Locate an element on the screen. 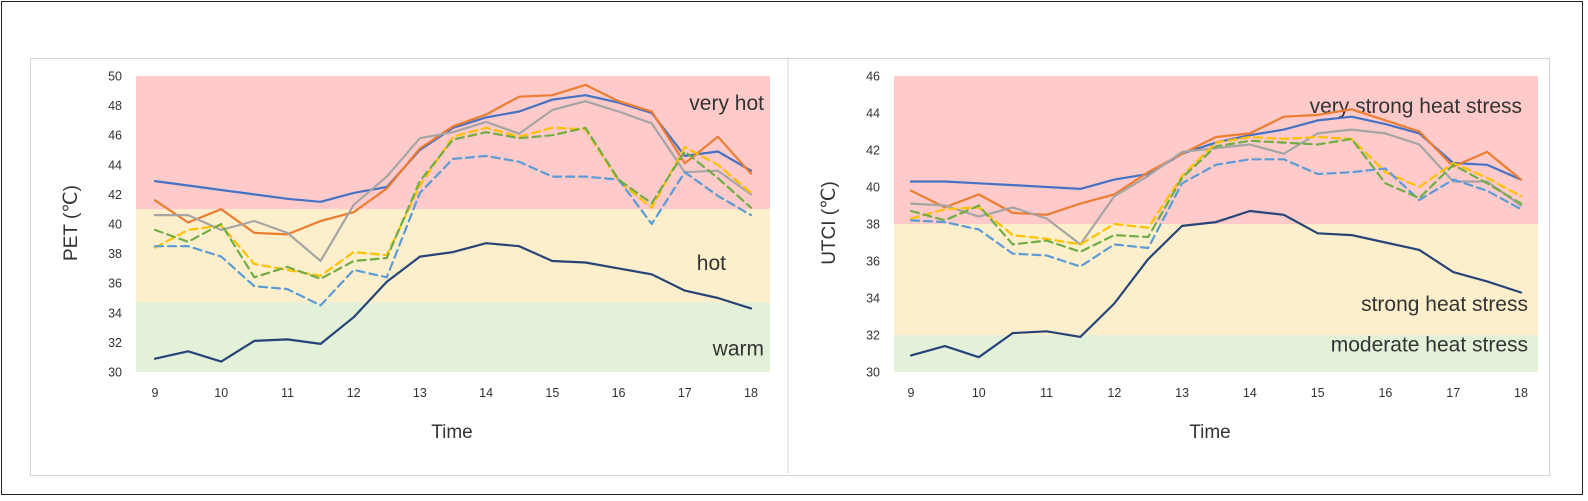 The height and width of the screenshot is (501, 1588). utci-y-tick-label: 36 is located at coordinates (873, 262).